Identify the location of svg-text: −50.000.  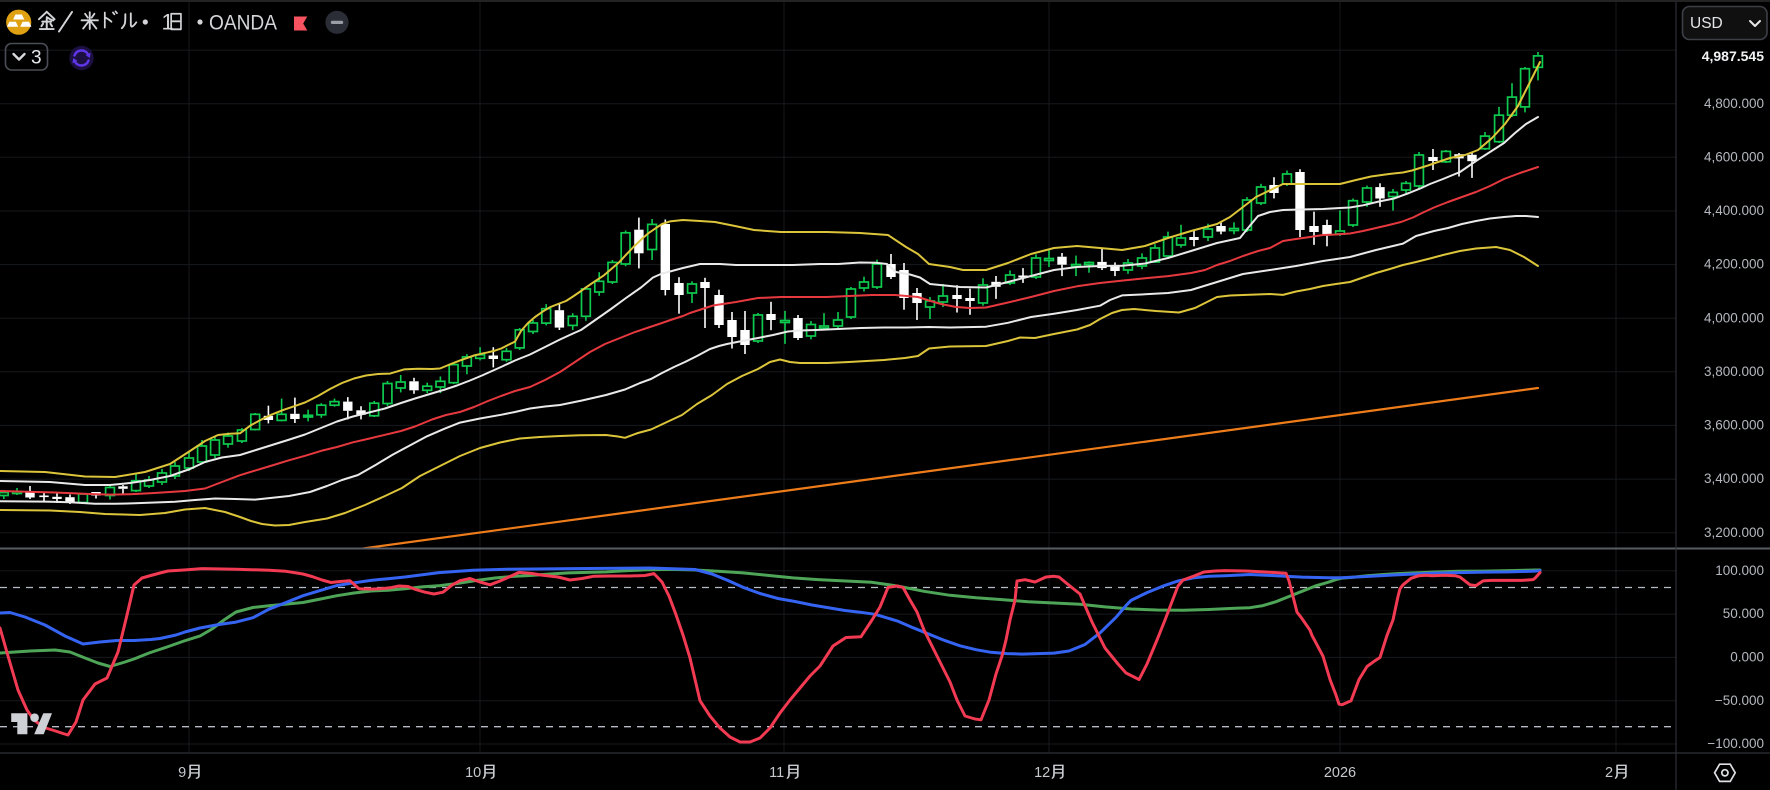
(1739, 700).